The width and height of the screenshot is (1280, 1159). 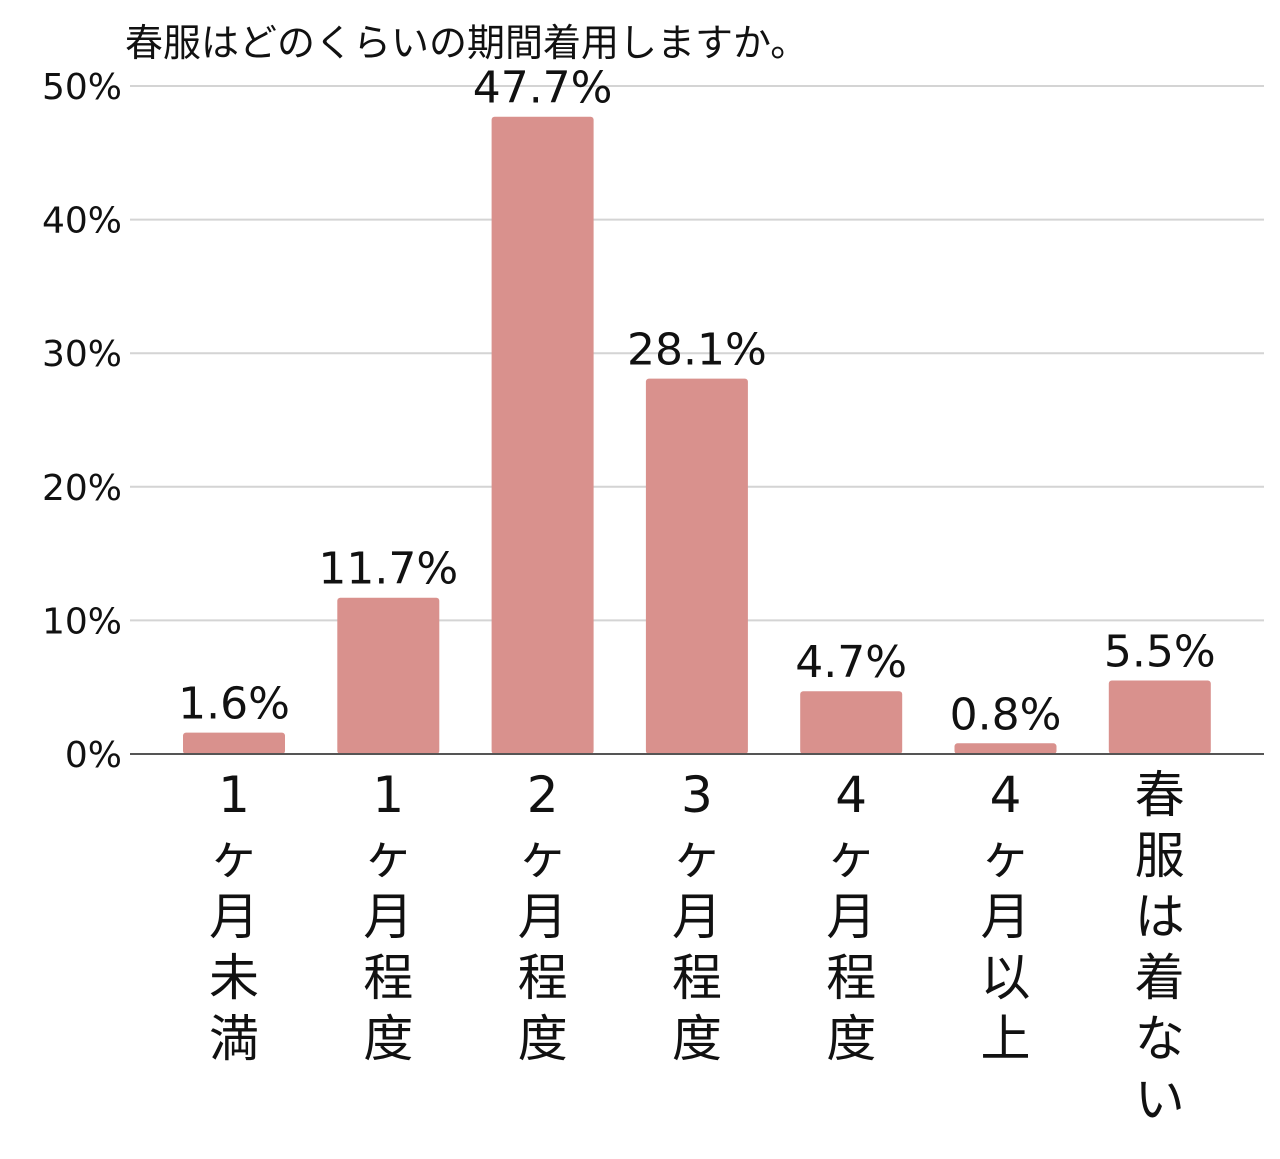 I want to click on y-tick-label: 30%, so click(x=82, y=354).